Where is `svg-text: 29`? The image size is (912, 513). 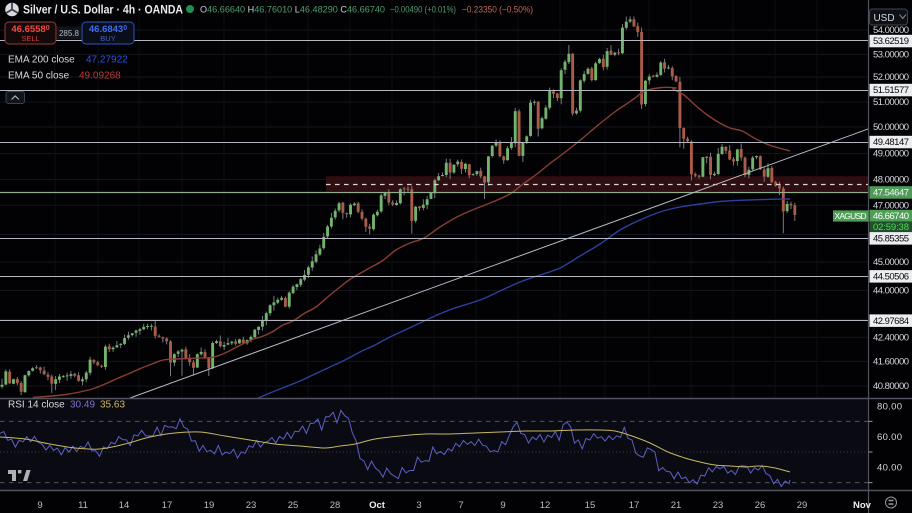 svg-text: 29 is located at coordinates (802, 505).